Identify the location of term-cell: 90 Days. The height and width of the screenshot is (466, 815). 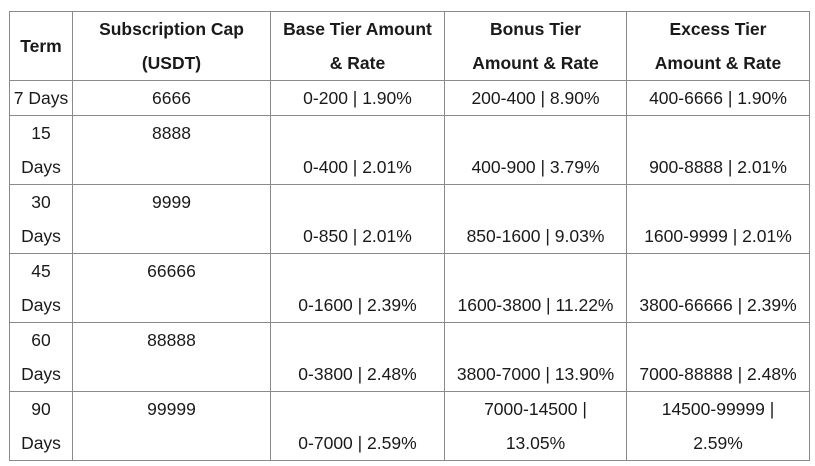
(41, 426).